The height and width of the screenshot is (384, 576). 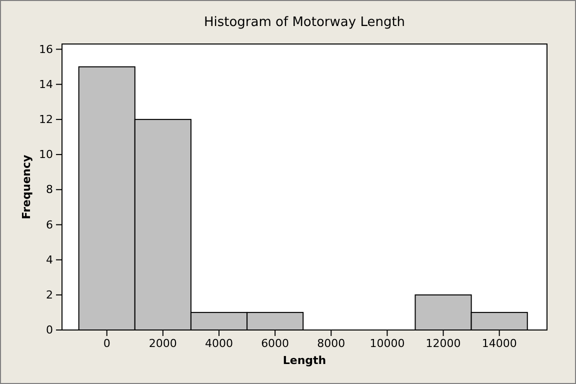 What do you see at coordinates (46, 119) in the screenshot?
I see `y-tick-label: 12` at bounding box center [46, 119].